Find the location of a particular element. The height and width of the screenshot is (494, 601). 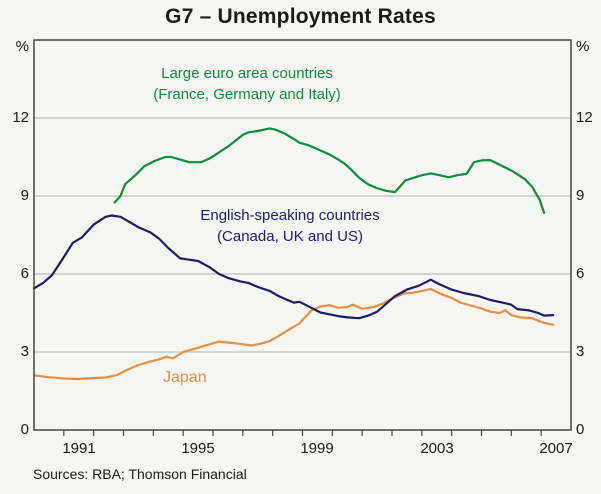

y-axis-unit-right: % is located at coordinates (583, 46).